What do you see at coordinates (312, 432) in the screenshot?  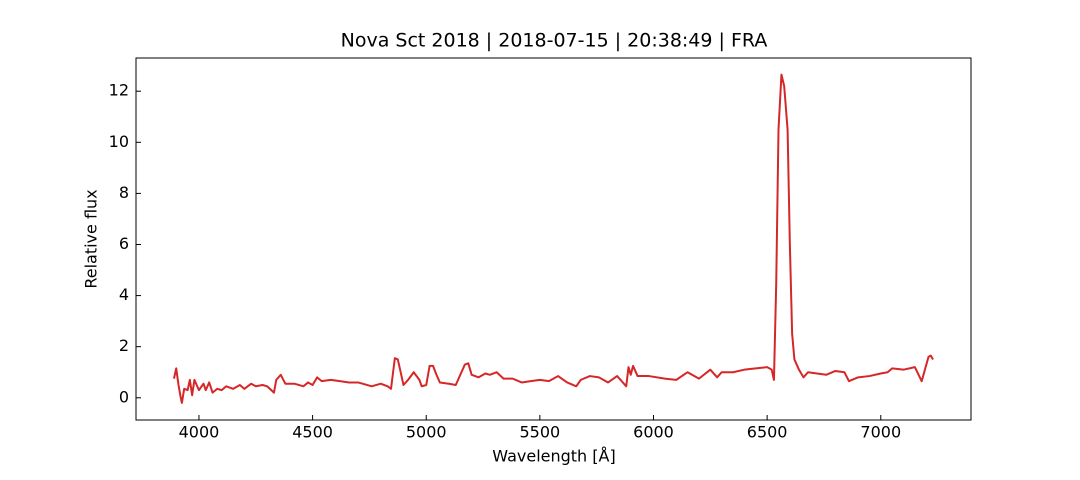 I see `x-tick-label: 4500` at bounding box center [312, 432].